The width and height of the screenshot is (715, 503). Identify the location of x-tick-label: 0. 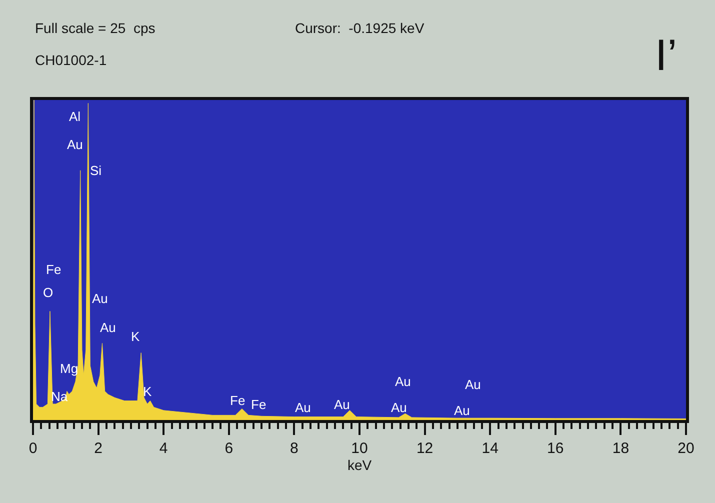
(33, 448).